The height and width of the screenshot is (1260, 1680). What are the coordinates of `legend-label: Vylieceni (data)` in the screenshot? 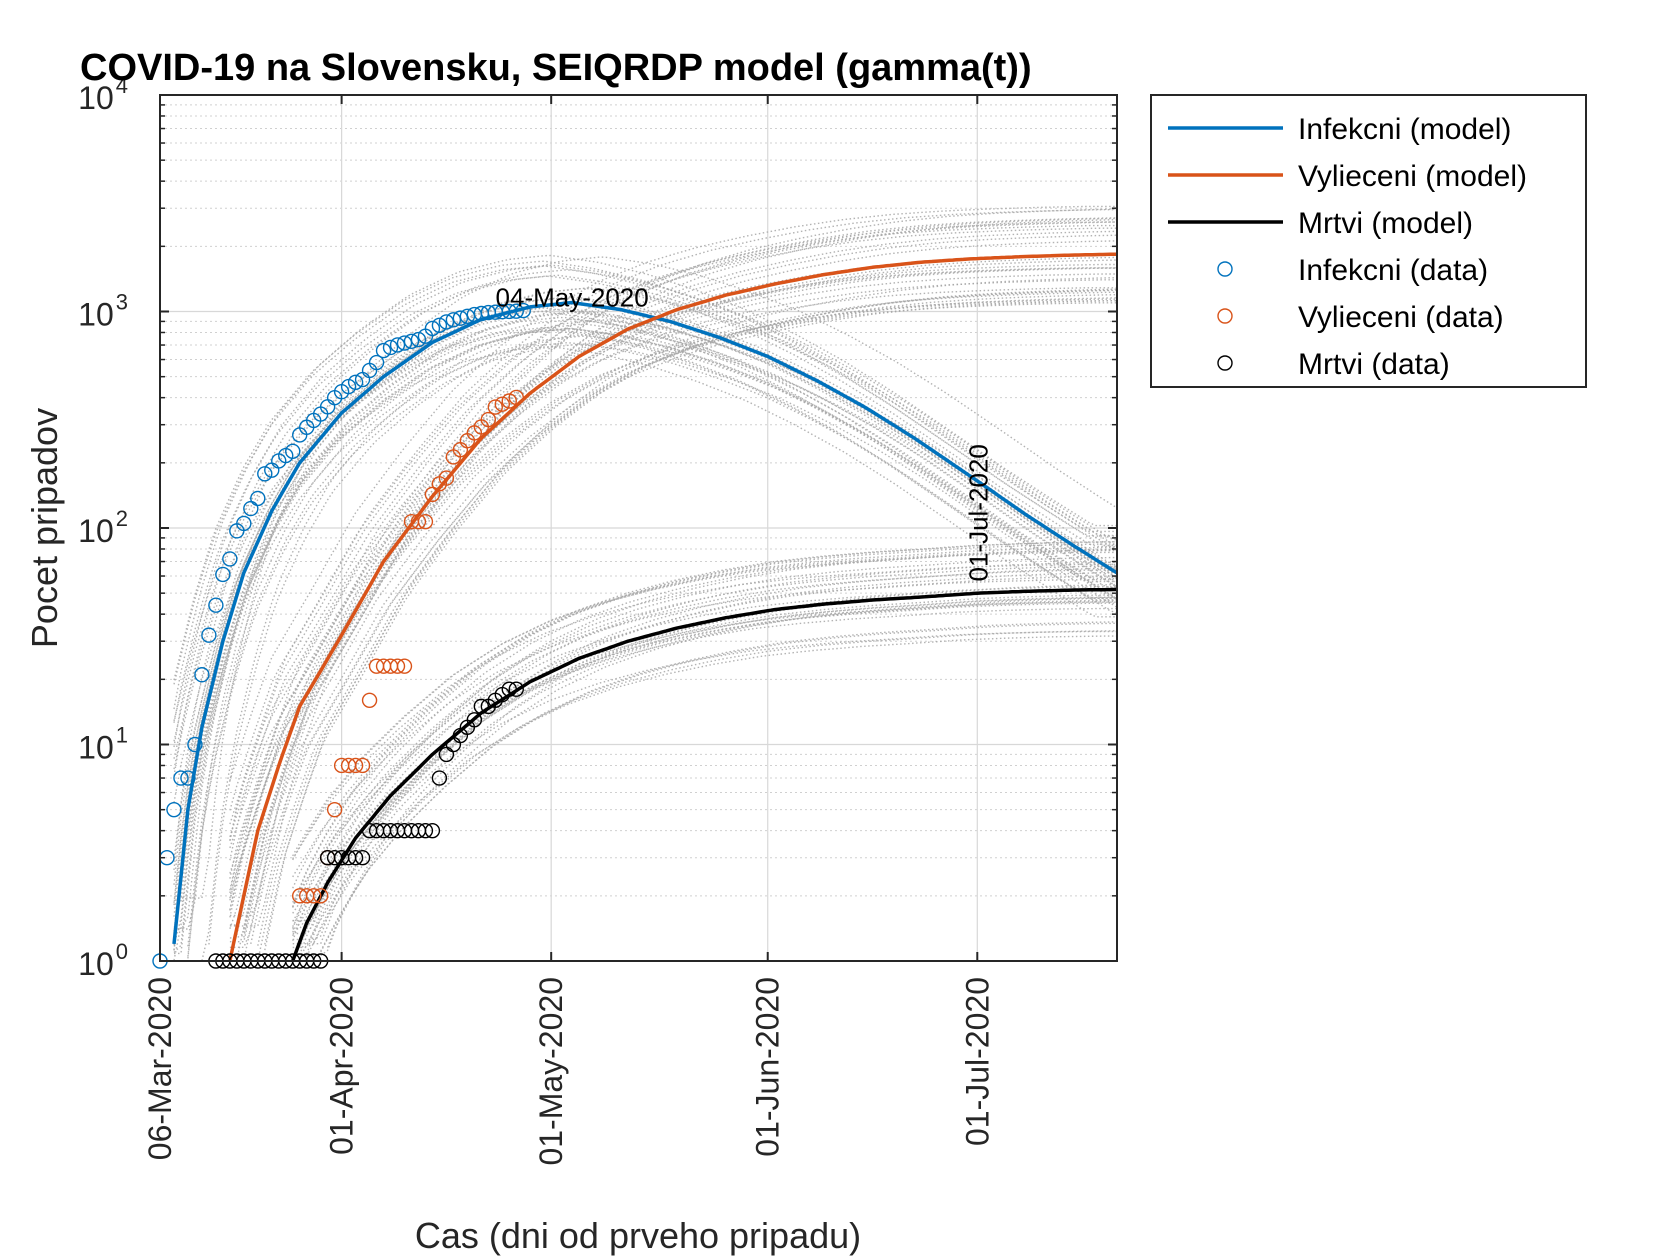 It's located at (1401, 317).